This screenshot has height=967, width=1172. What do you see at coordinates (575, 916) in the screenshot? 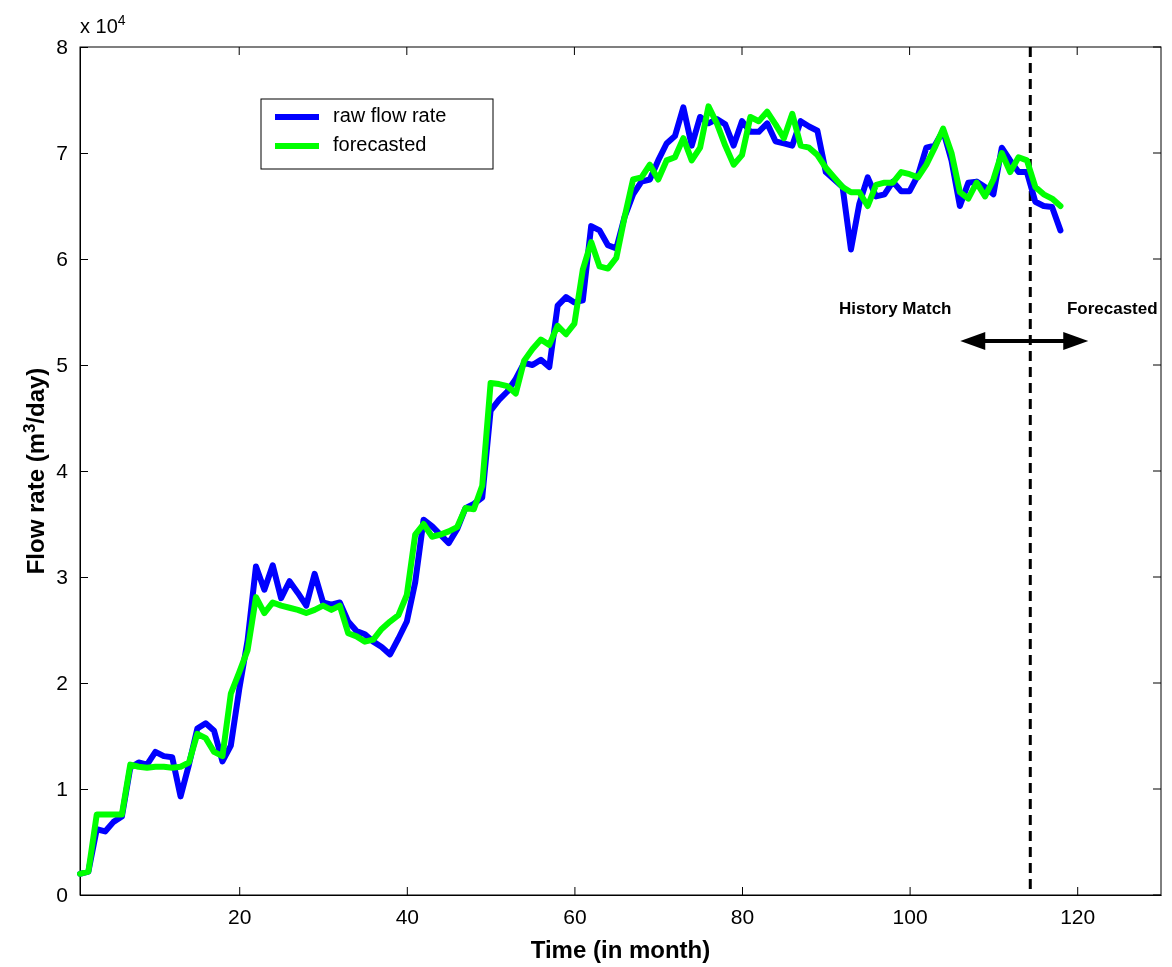
I see `x-tick-label: 60` at bounding box center [575, 916].